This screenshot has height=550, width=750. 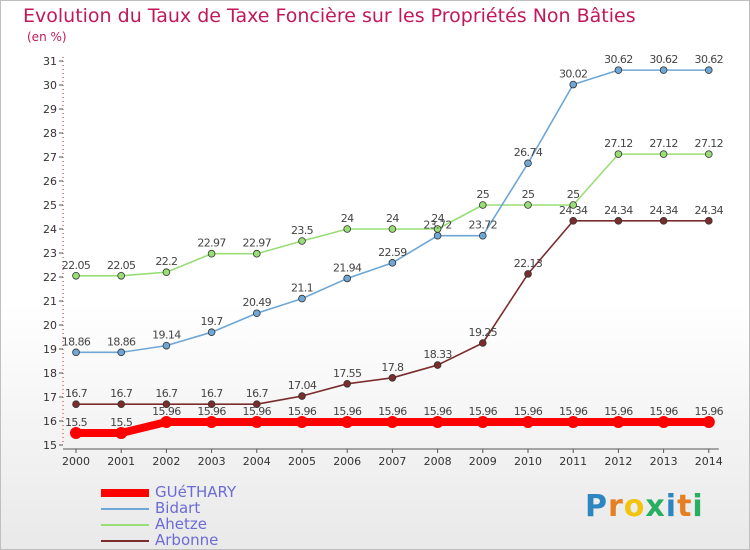 I want to click on x-tick-label: 2001, so click(x=121, y=461).